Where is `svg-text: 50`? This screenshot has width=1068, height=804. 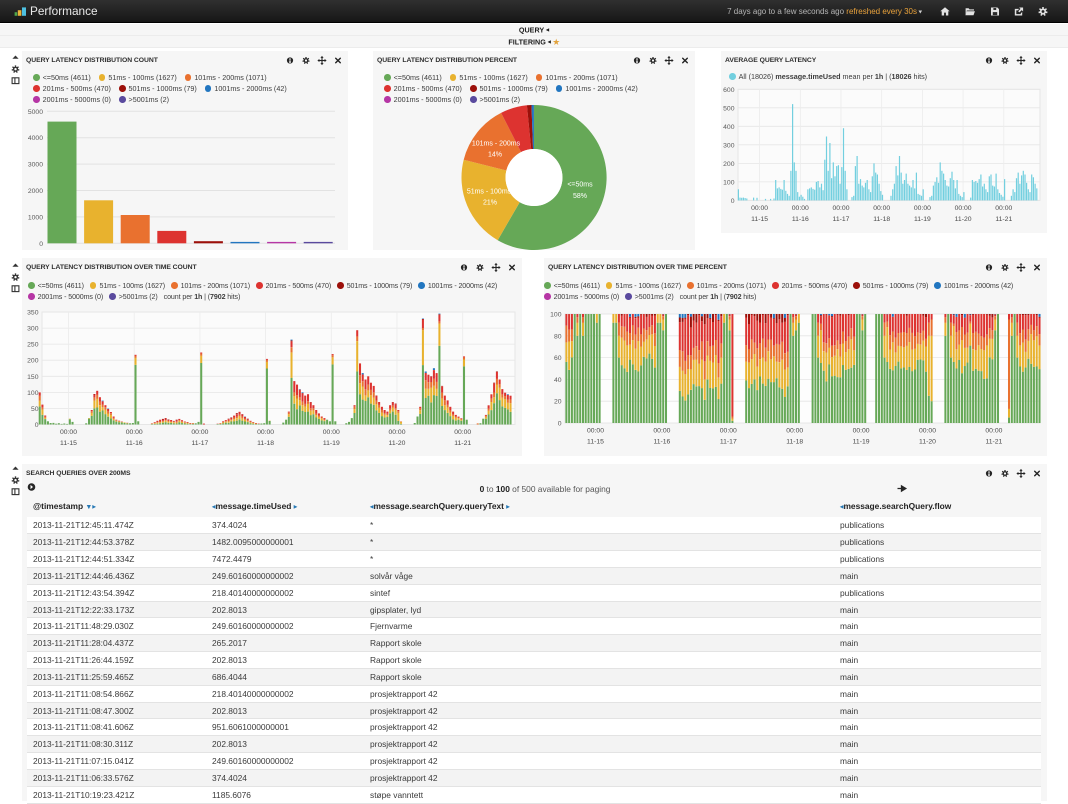 svg-text: 50 is located at coordinates (35, 409).